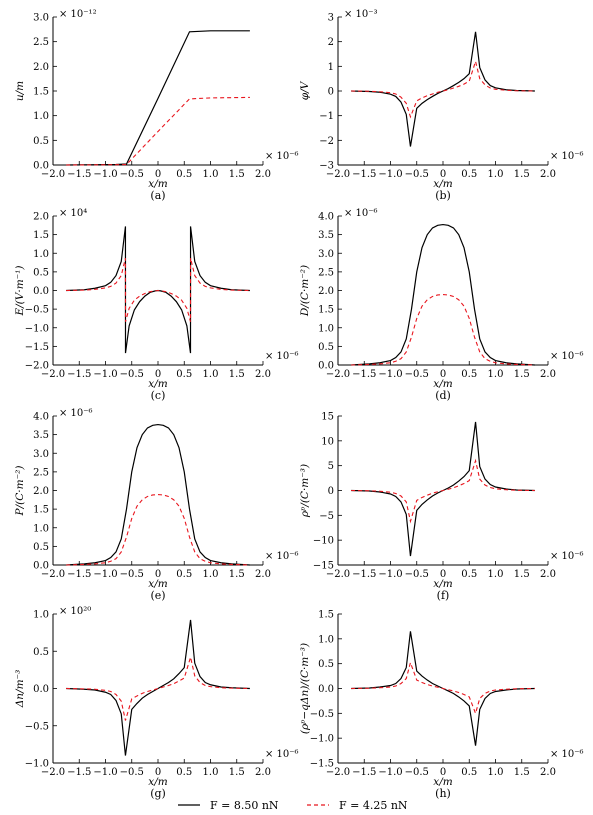 Image resolution: width=593 pixels, height=815 pixels. Describe the element at coordinates (75, 611) in the screenshot. I see `y-multiplier: × 10²⁰` at that location.